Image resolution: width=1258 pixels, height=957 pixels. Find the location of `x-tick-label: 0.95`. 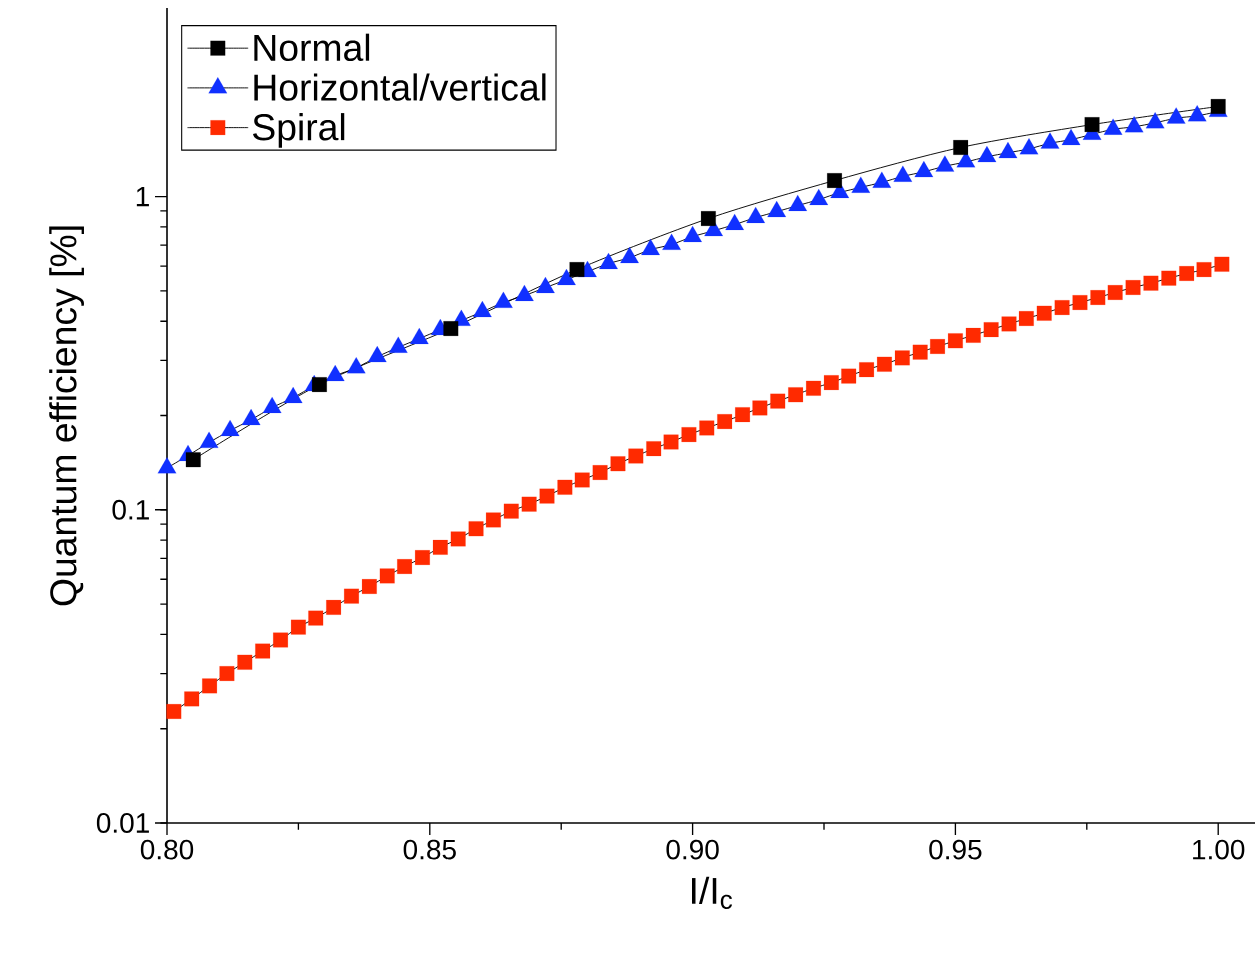

x-tick-label: 0.95 is located at coordinates (955, 849).